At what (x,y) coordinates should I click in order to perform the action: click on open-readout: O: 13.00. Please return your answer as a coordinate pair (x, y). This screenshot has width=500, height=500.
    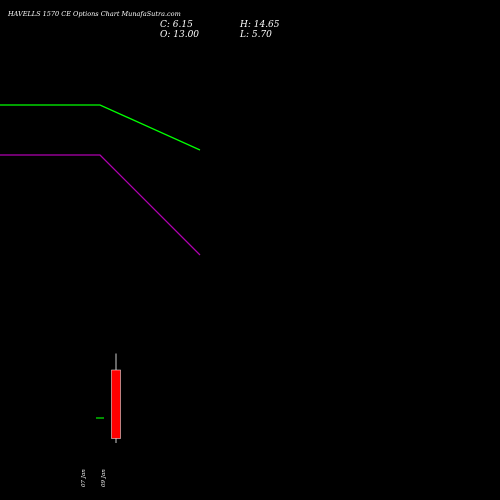
    Looking at the image, I should click on (179, 35).